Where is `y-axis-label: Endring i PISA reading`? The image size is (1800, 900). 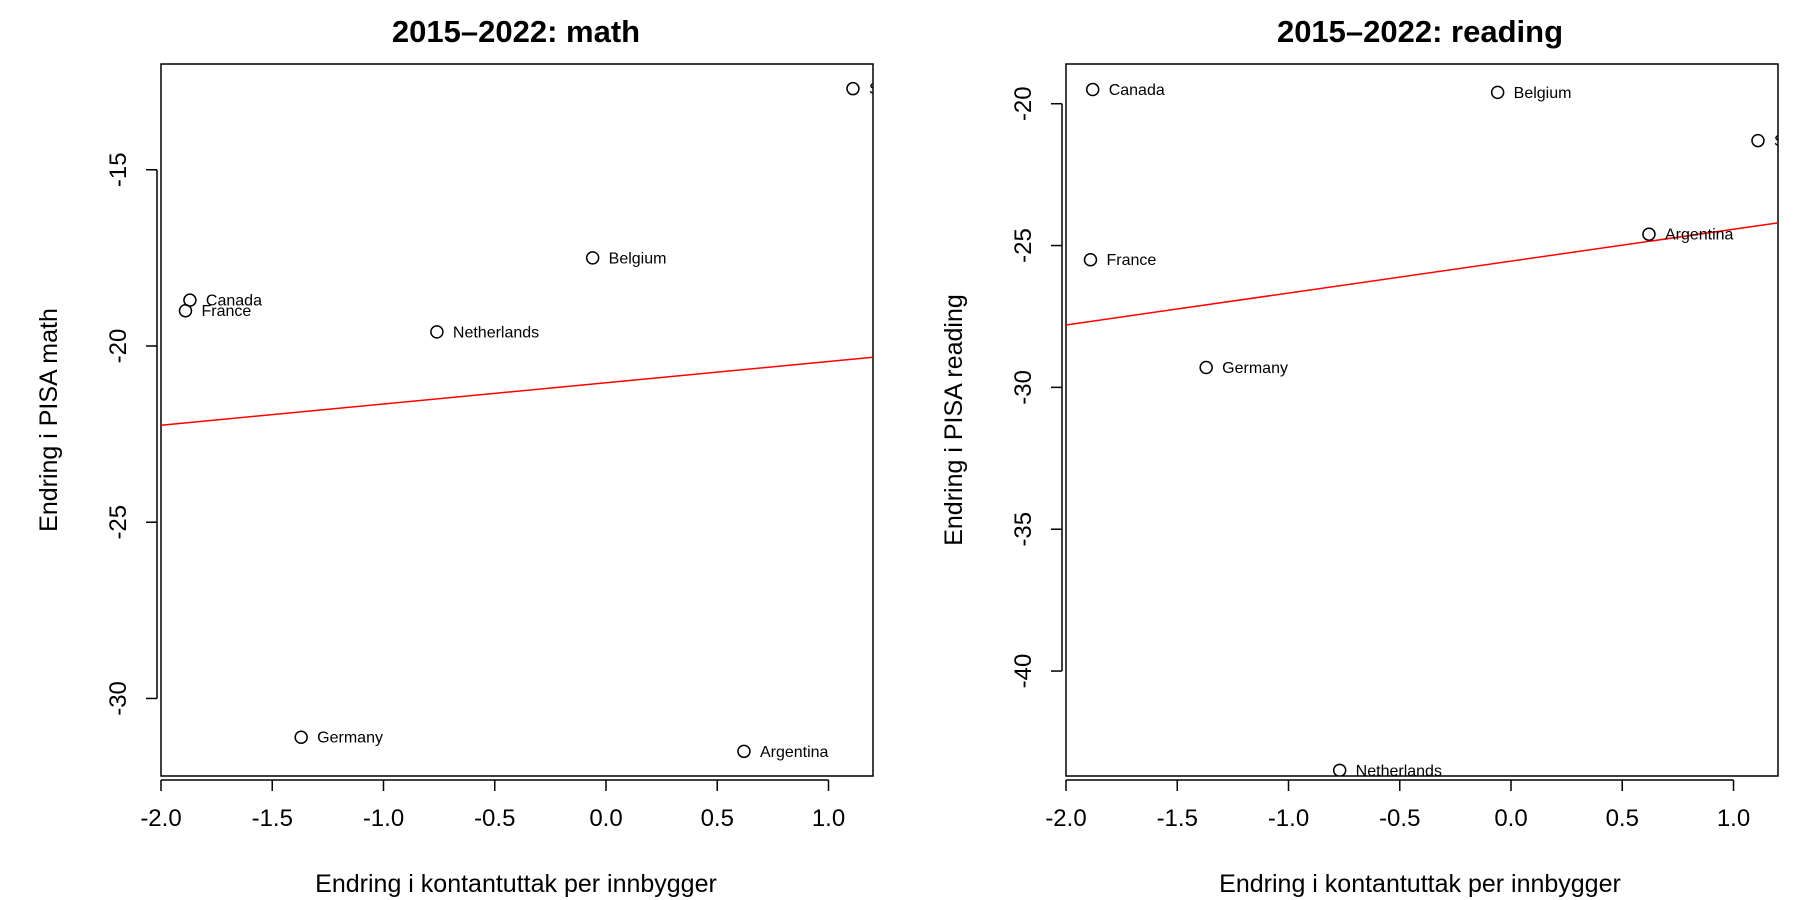 y-axis-label: Endring i PISA reading is located at coordinates (954, 420).